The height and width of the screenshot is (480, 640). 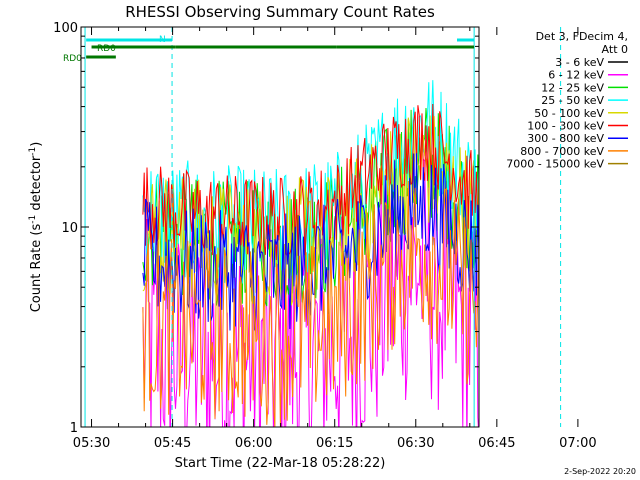 I want to click on y-tick-label: 10, so click(x=69, y=228).